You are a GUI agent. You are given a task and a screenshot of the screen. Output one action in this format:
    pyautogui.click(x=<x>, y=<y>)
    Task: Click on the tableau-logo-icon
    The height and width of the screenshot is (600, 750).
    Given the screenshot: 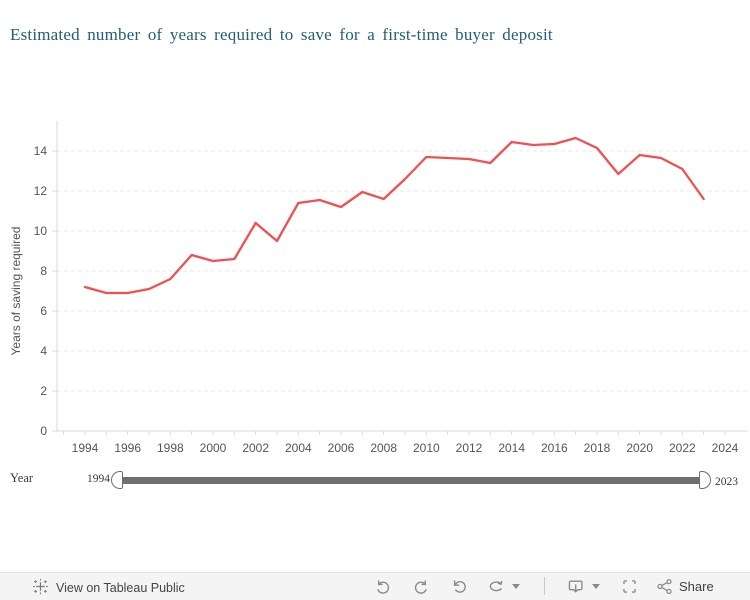 What is the action you would take?
    pyautogui.click(x=40, y=588)
    